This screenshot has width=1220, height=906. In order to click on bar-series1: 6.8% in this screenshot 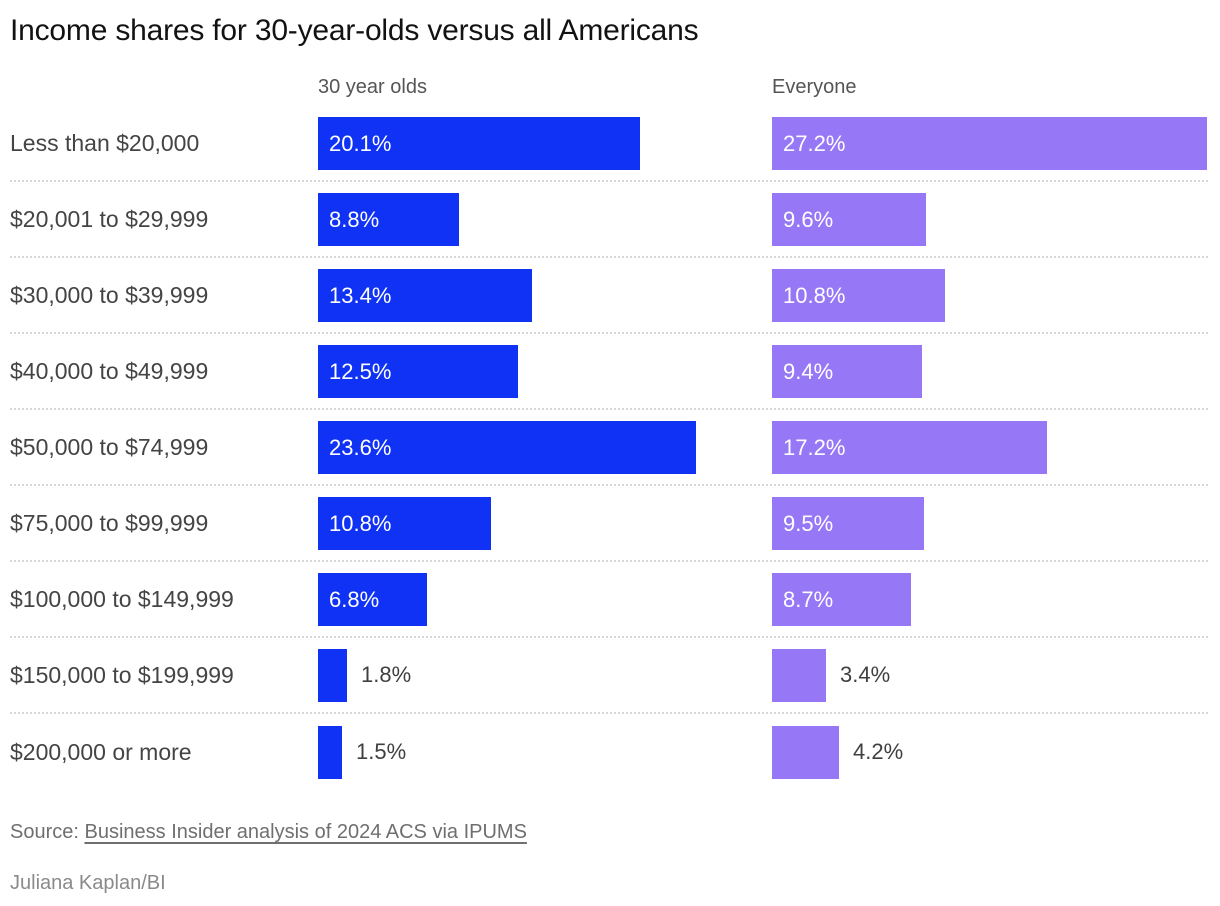, I will do `click(372, 599)`.